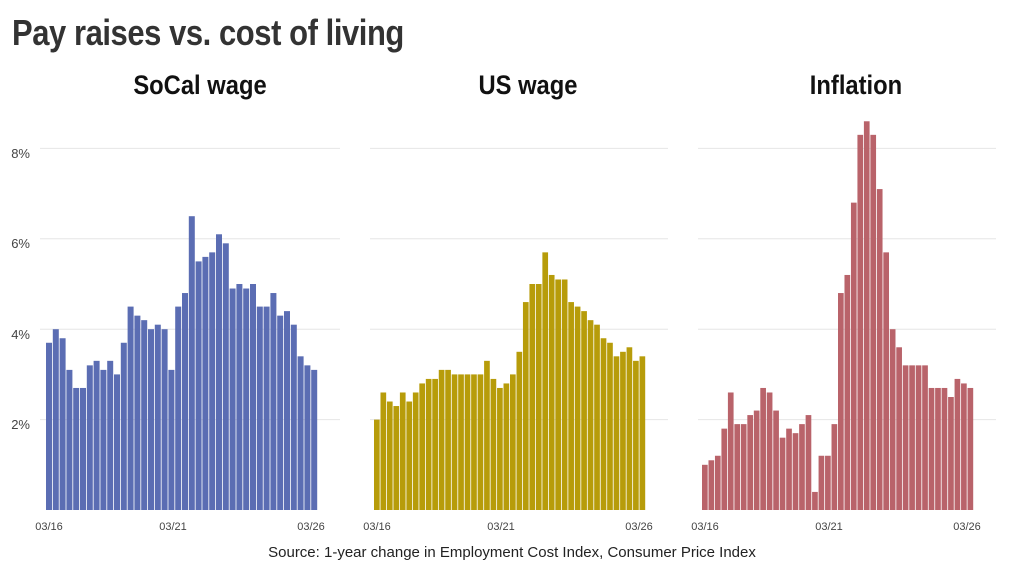 The image size is (1024, 576). Describe the element at coordinates (200, 85) in the screenshot. I see `panel-title-socal-wage: SoCal wage` at that location.